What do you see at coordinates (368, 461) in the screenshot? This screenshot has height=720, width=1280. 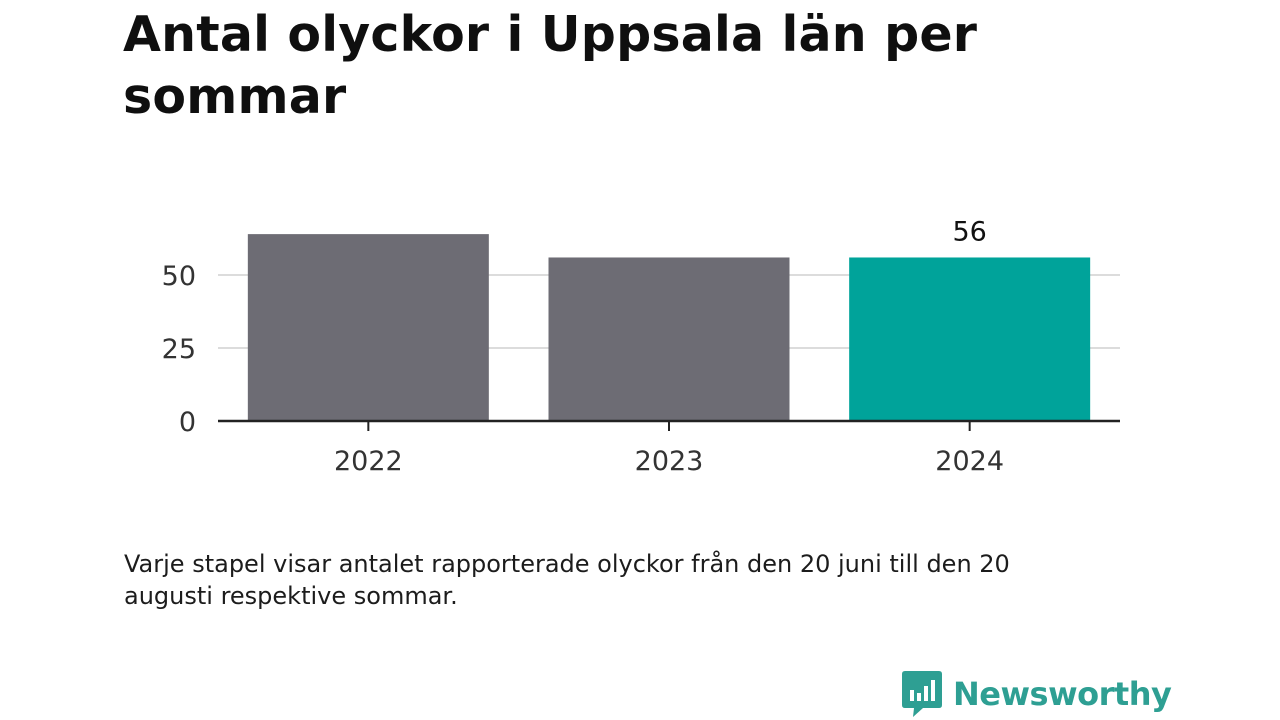 I see `x-tick-label: 2022` at bounding box center [368, 461].